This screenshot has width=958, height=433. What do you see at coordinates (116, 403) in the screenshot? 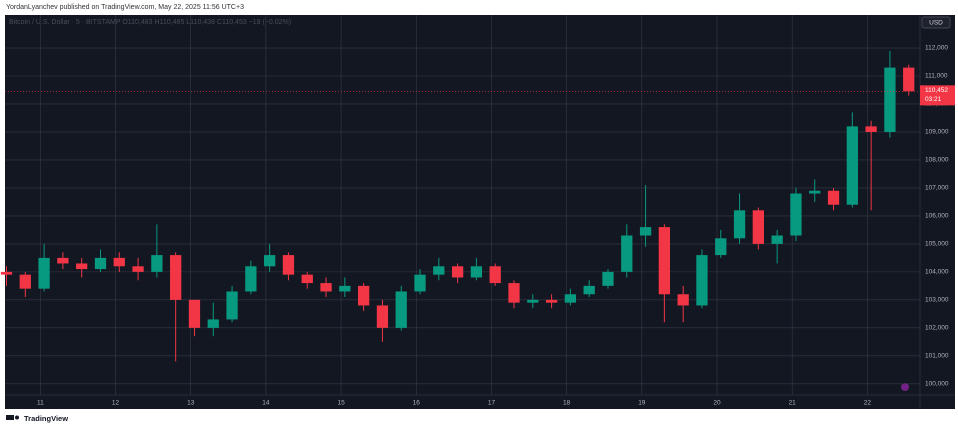
I see `x-tick-label: 12` at bounding box center [116, 403].